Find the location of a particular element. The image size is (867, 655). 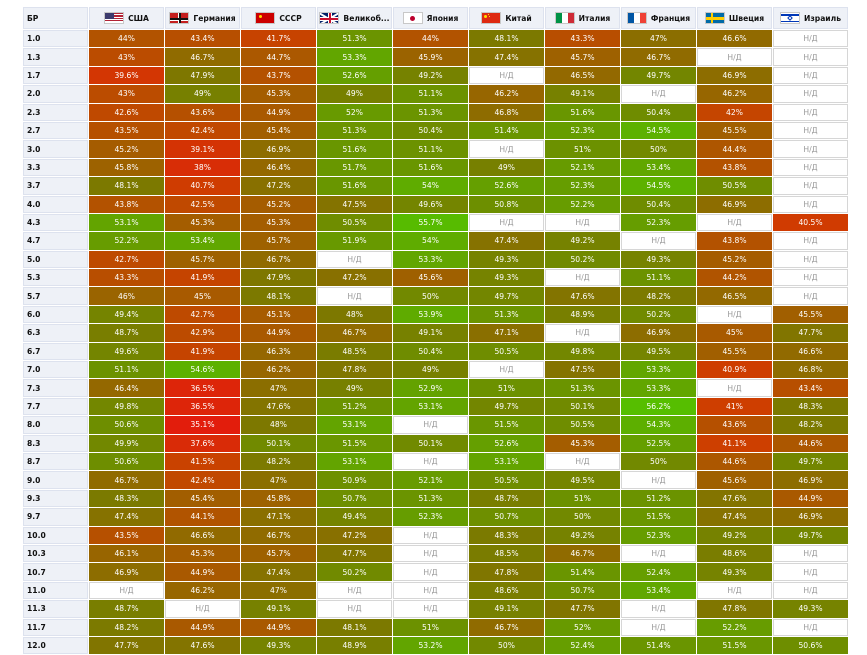

win-rate-cell: 48% is located at coordinates (354, 314).